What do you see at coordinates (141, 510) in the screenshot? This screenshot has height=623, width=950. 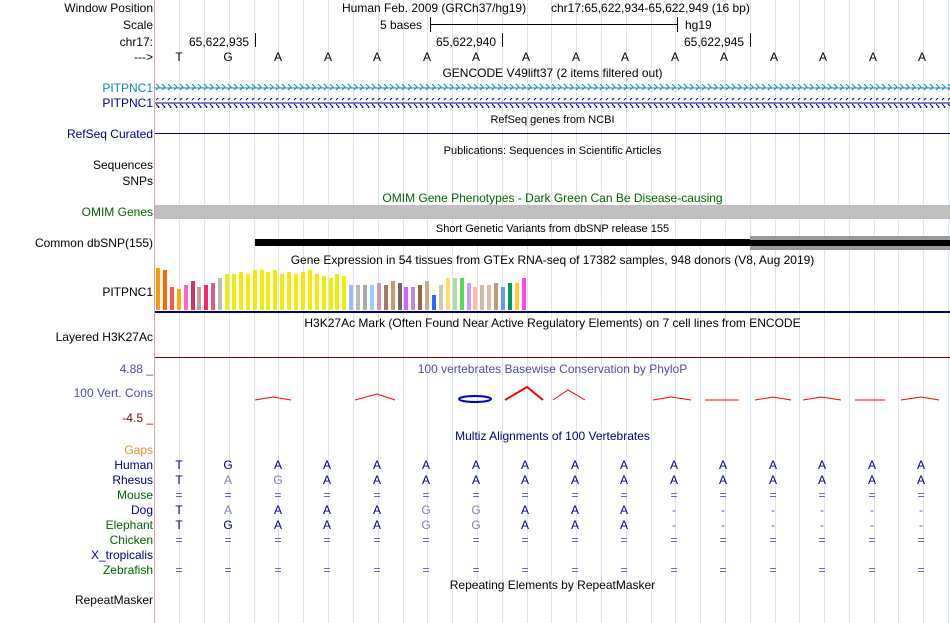 I see `multiz-species-label: Dog` at bounding box center [141, 510].